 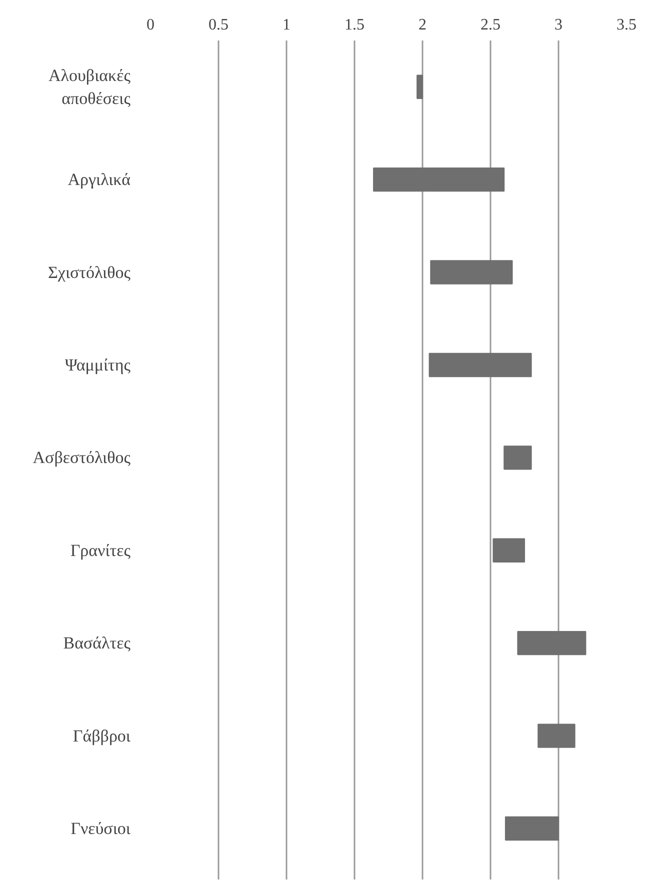 What do you see at coordinates (422, 25) in the screenshot?
I see `x-tick-label: 2` at bounding box center [422, 25].